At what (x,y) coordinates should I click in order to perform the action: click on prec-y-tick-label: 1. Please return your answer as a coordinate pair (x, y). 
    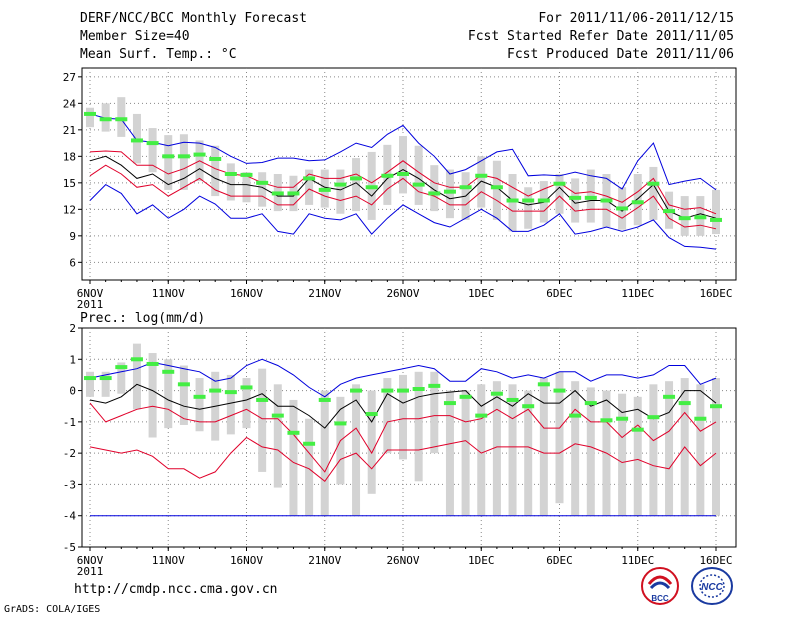
    Looking at the image, I should click on (72, 359).